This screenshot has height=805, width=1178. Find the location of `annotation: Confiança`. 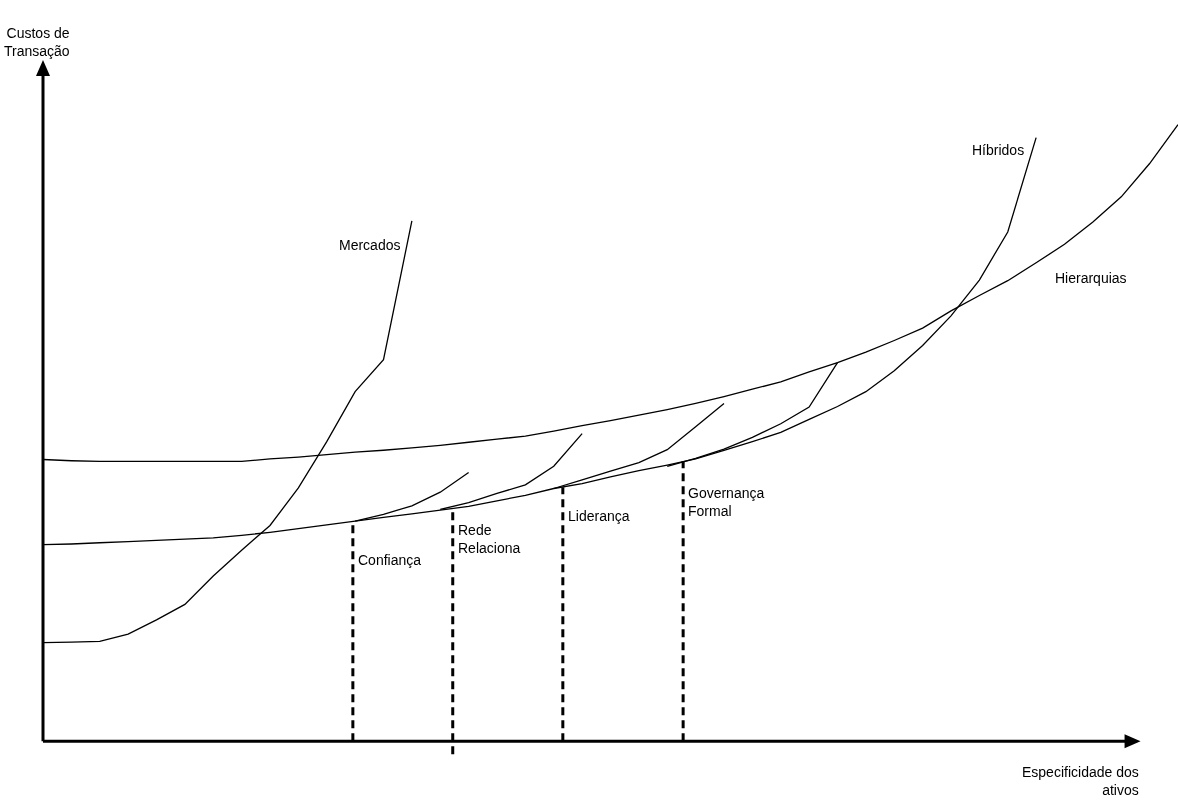

annotation: Confiança is located at coordinates (390, 560).